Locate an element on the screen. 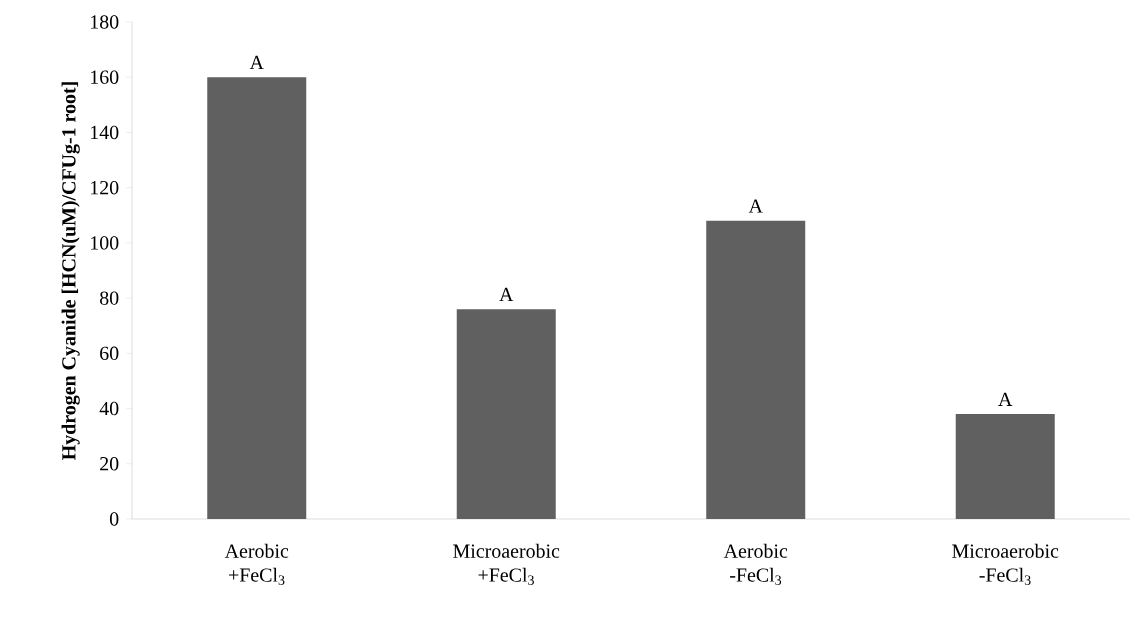 Image resolution: width=1133 pixels, height=632 pixels. y-tick-label: 40 is located at coordinates (109, 408).